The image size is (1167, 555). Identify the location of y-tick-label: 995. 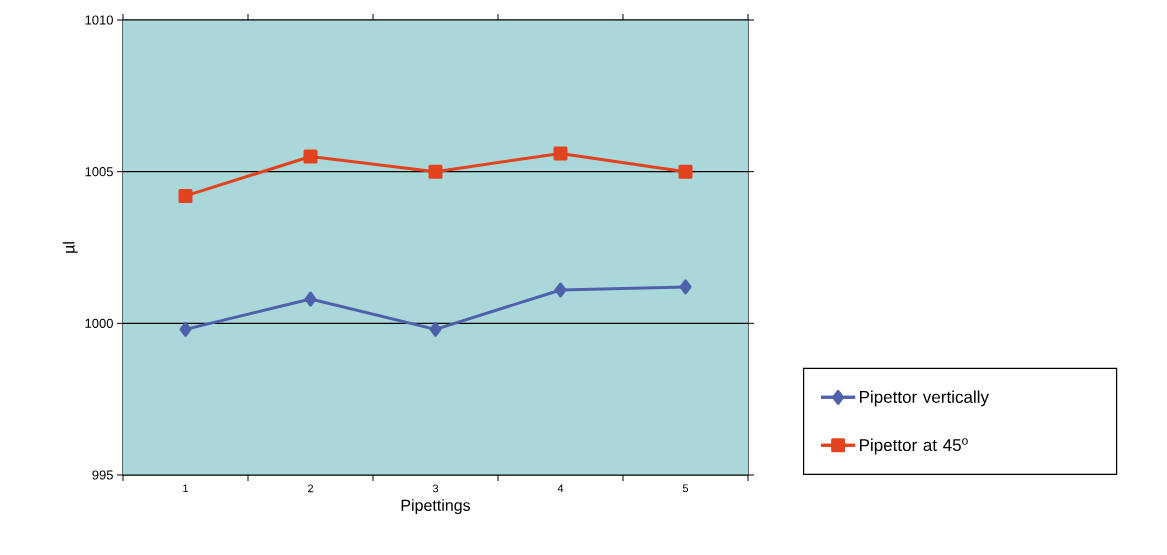
(102, 475).